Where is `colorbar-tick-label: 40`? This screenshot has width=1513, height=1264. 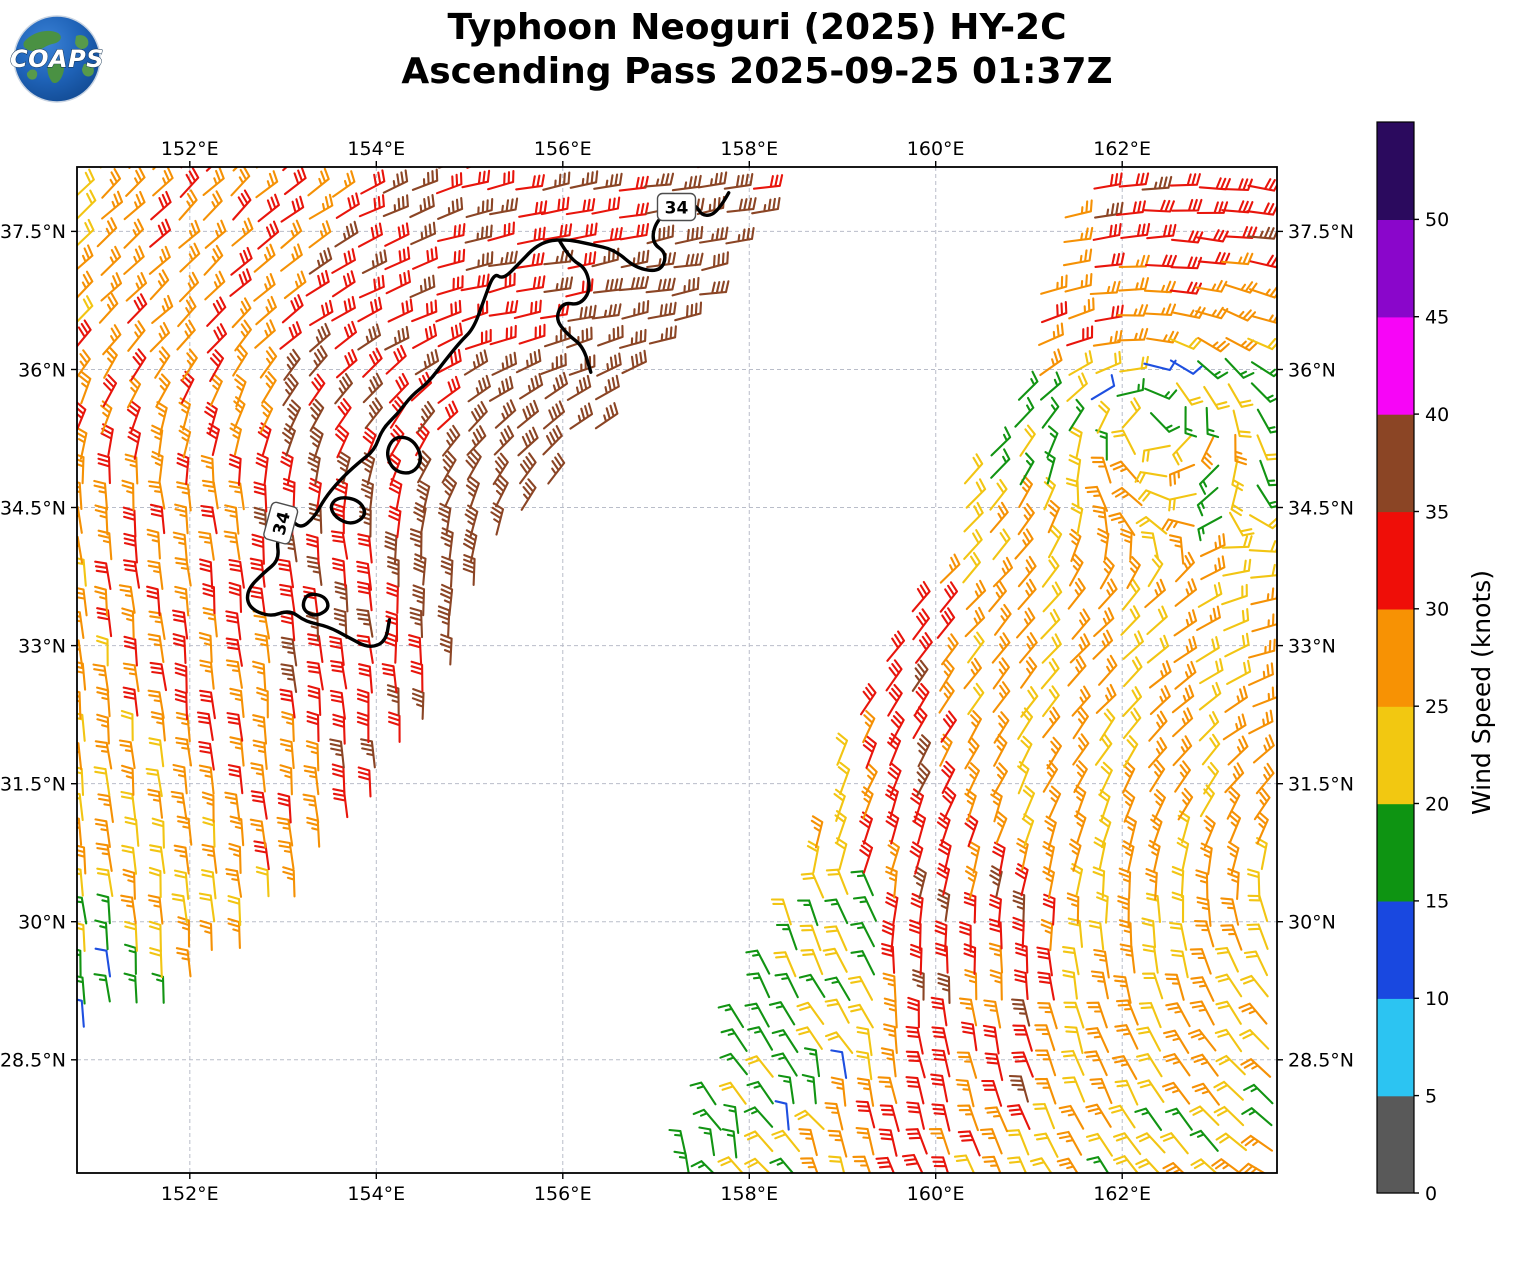 colorbar-tick-label: 40 is located at coordinates (1437, 415).